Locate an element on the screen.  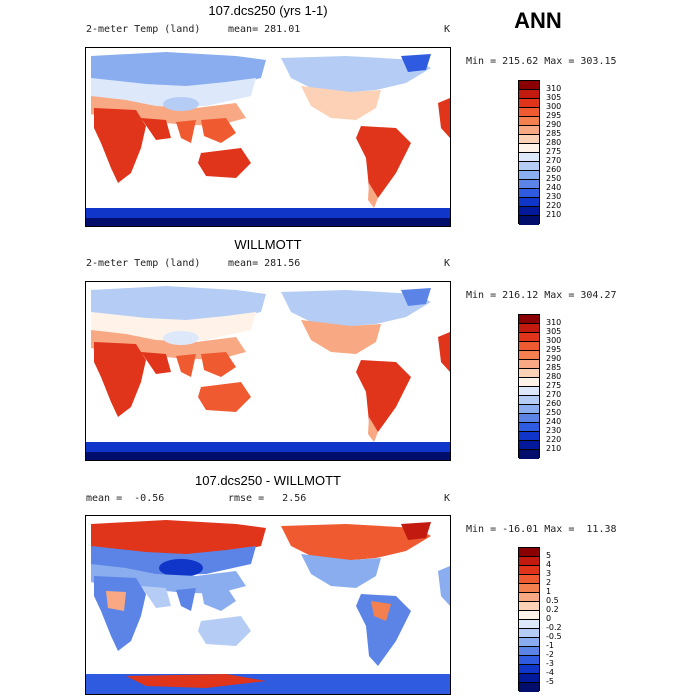
panel-1-units: K is located at coordinates (447, 29).